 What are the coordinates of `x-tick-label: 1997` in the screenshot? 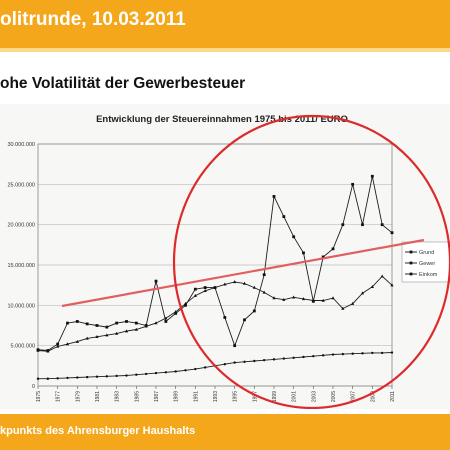 It's located at (255, 396).